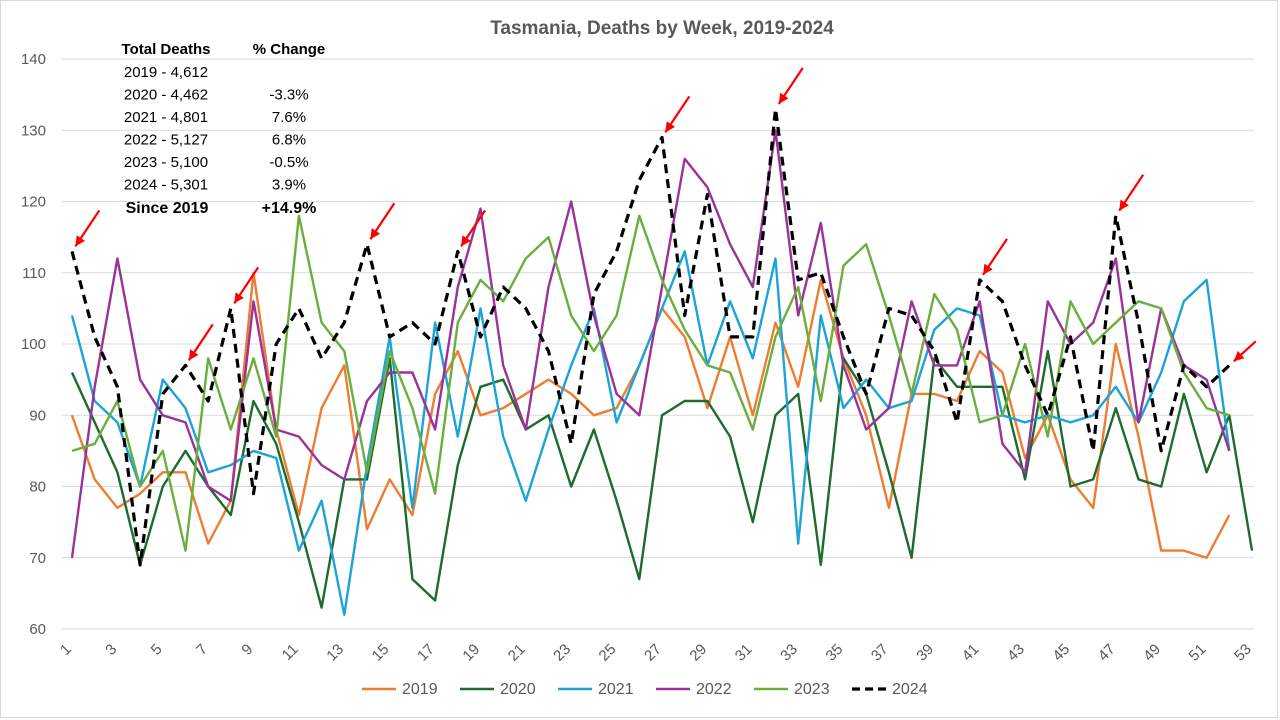  Describe the element at coordinates (157, 650) in the screenshot. I see `x-tick-label: 5` at that location.